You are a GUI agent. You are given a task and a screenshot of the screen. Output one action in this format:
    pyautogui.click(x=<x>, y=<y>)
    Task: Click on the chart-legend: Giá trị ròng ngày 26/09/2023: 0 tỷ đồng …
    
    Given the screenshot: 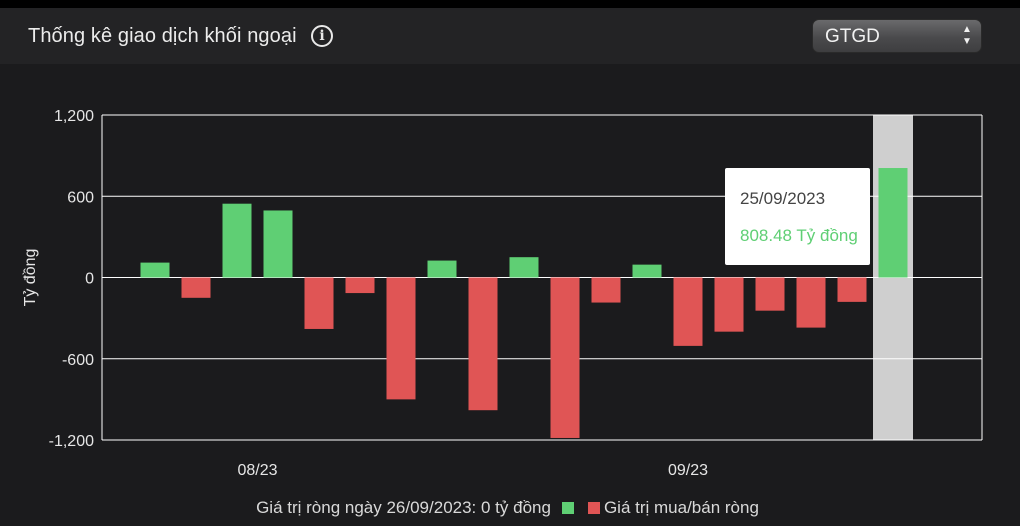 What is the action you would take?
    pyautogui.click(x=510, y=508)
    